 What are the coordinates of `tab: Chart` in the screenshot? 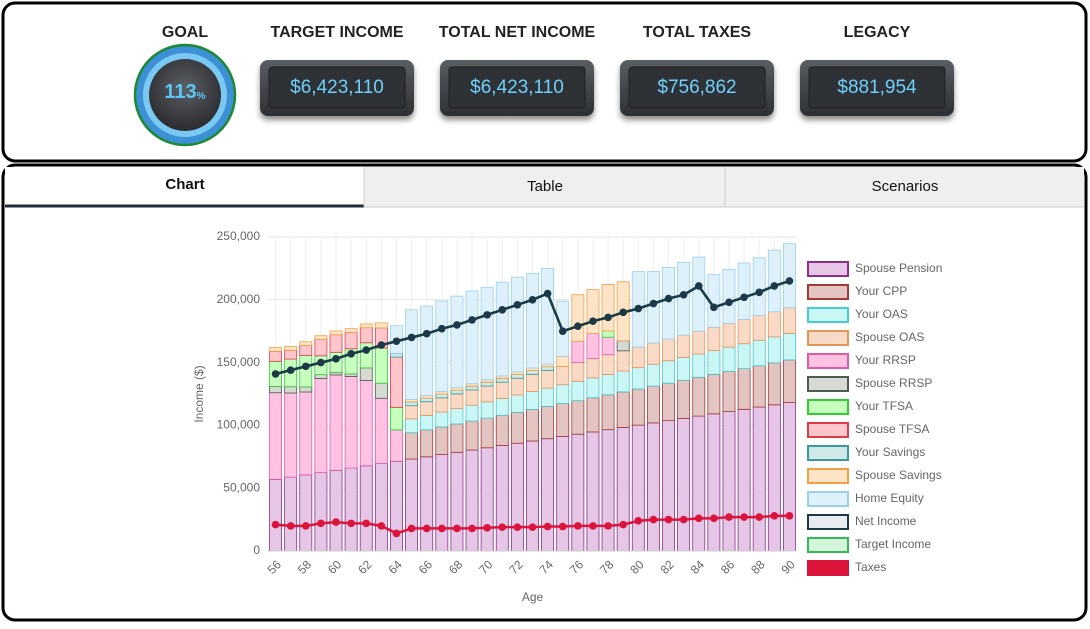 It's located at (184, 184).